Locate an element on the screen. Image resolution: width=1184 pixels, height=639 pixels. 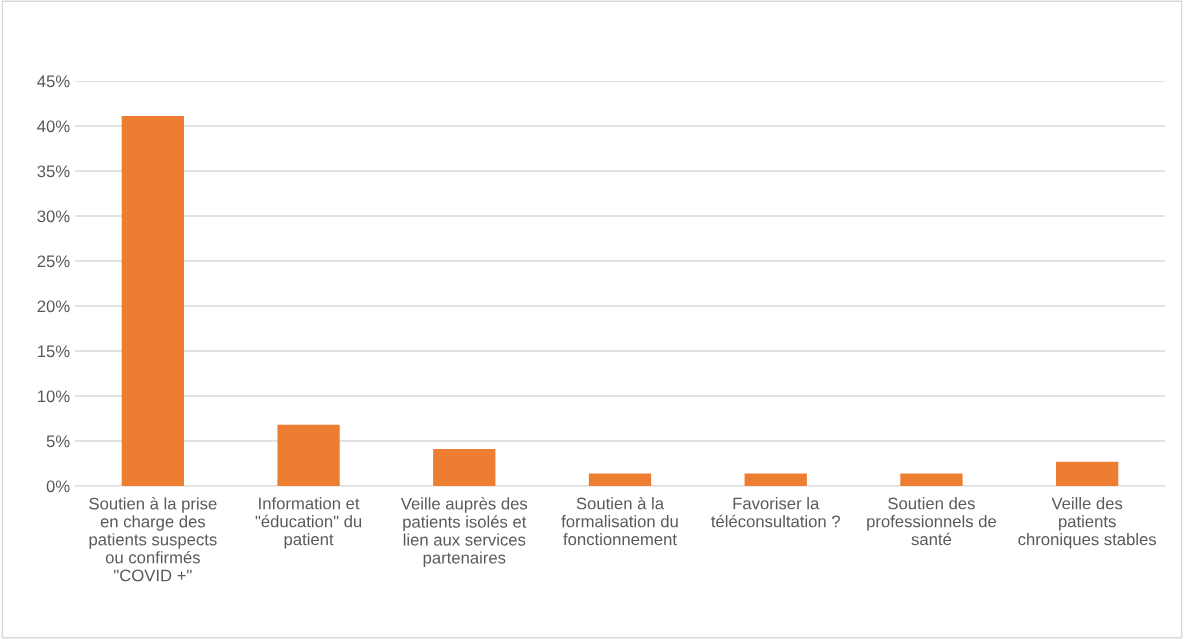
y-tick-label: 40% is located at coordinates (53, 126).